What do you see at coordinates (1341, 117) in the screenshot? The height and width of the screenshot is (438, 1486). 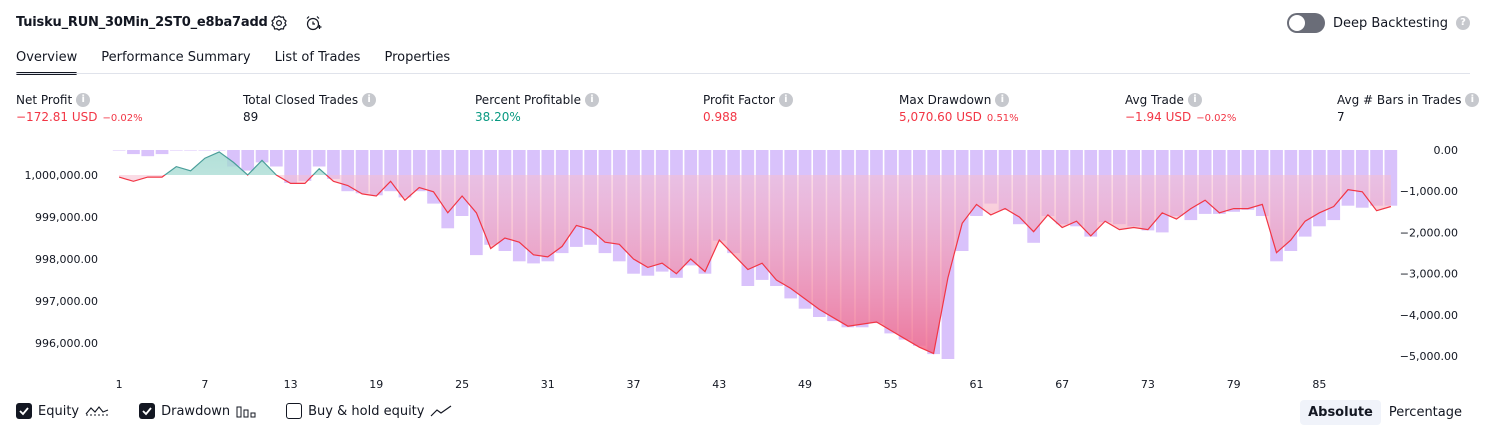 I see `stat-value: 7` at bounding box center [1341, 117].